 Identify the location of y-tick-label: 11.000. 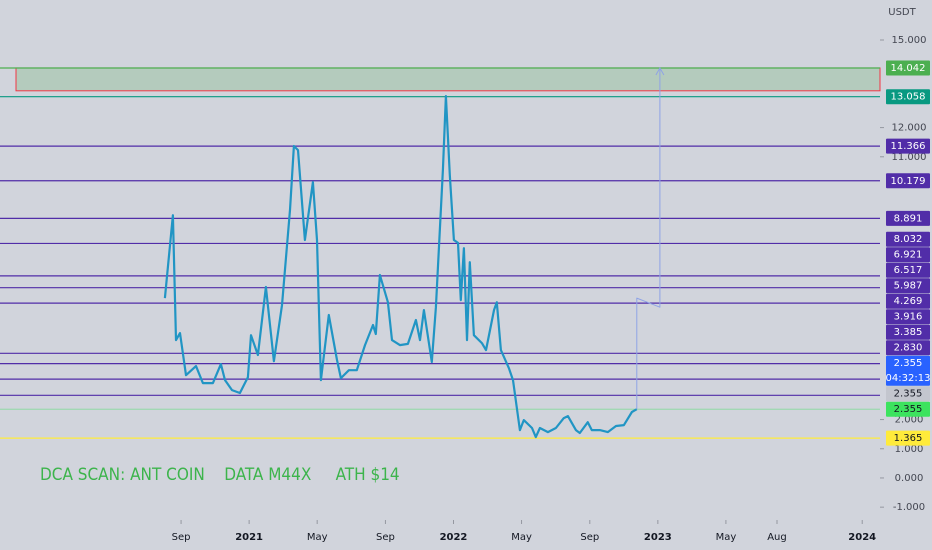
(909, 157).